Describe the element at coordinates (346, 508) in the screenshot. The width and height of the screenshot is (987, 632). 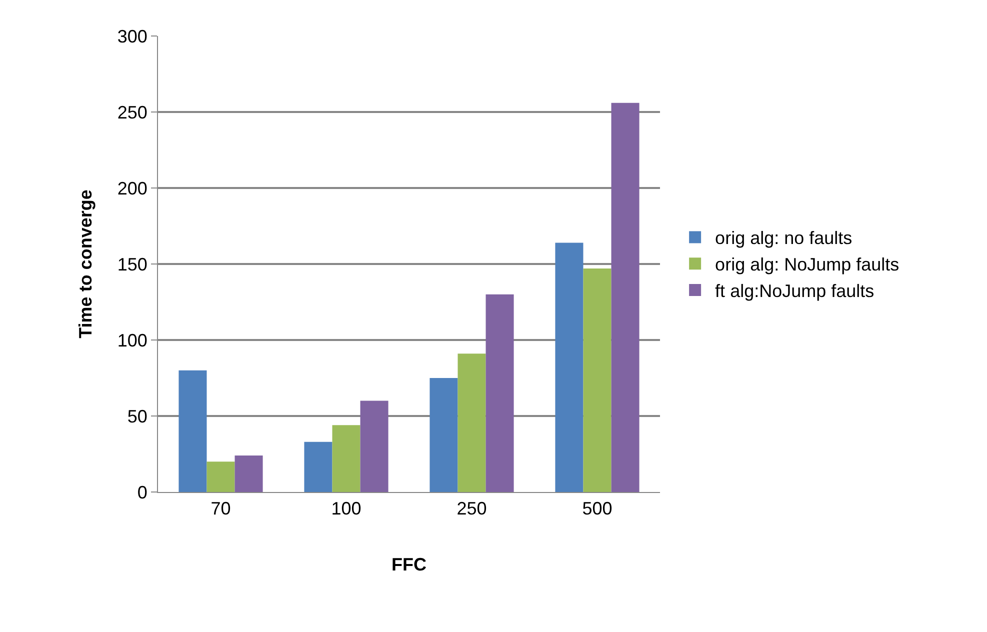
I see `x-tick-label: 100` at that location.